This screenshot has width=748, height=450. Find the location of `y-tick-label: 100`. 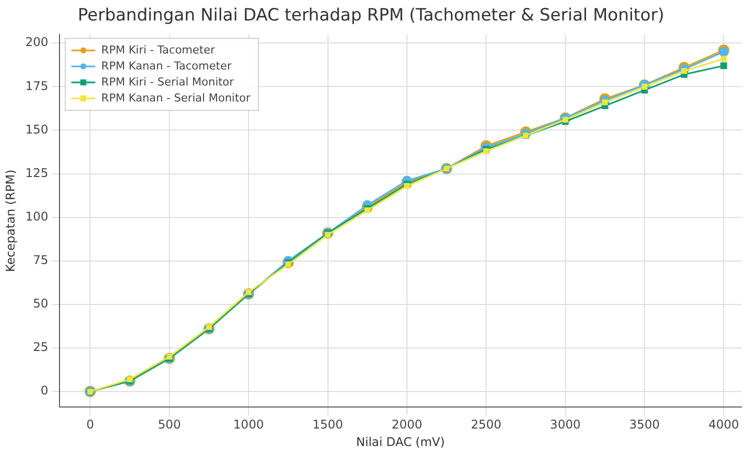

y-tick-label: 100 is located at coordinates (36, 216).